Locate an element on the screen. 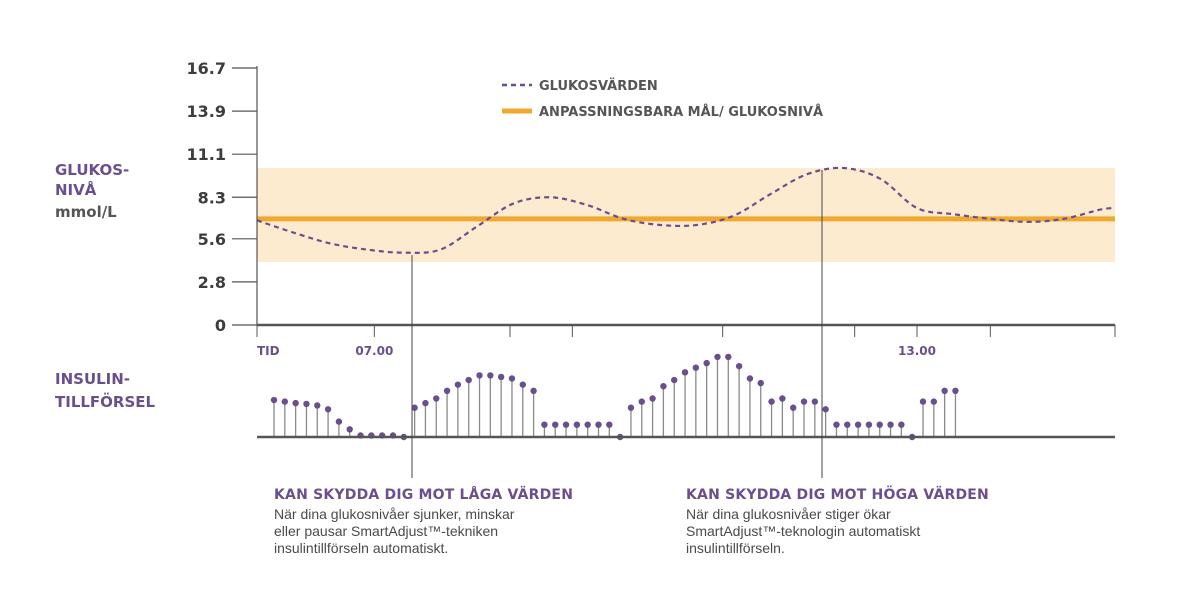  insulin-title-line-1: INSULIN- is located at coordinates (92, 379).